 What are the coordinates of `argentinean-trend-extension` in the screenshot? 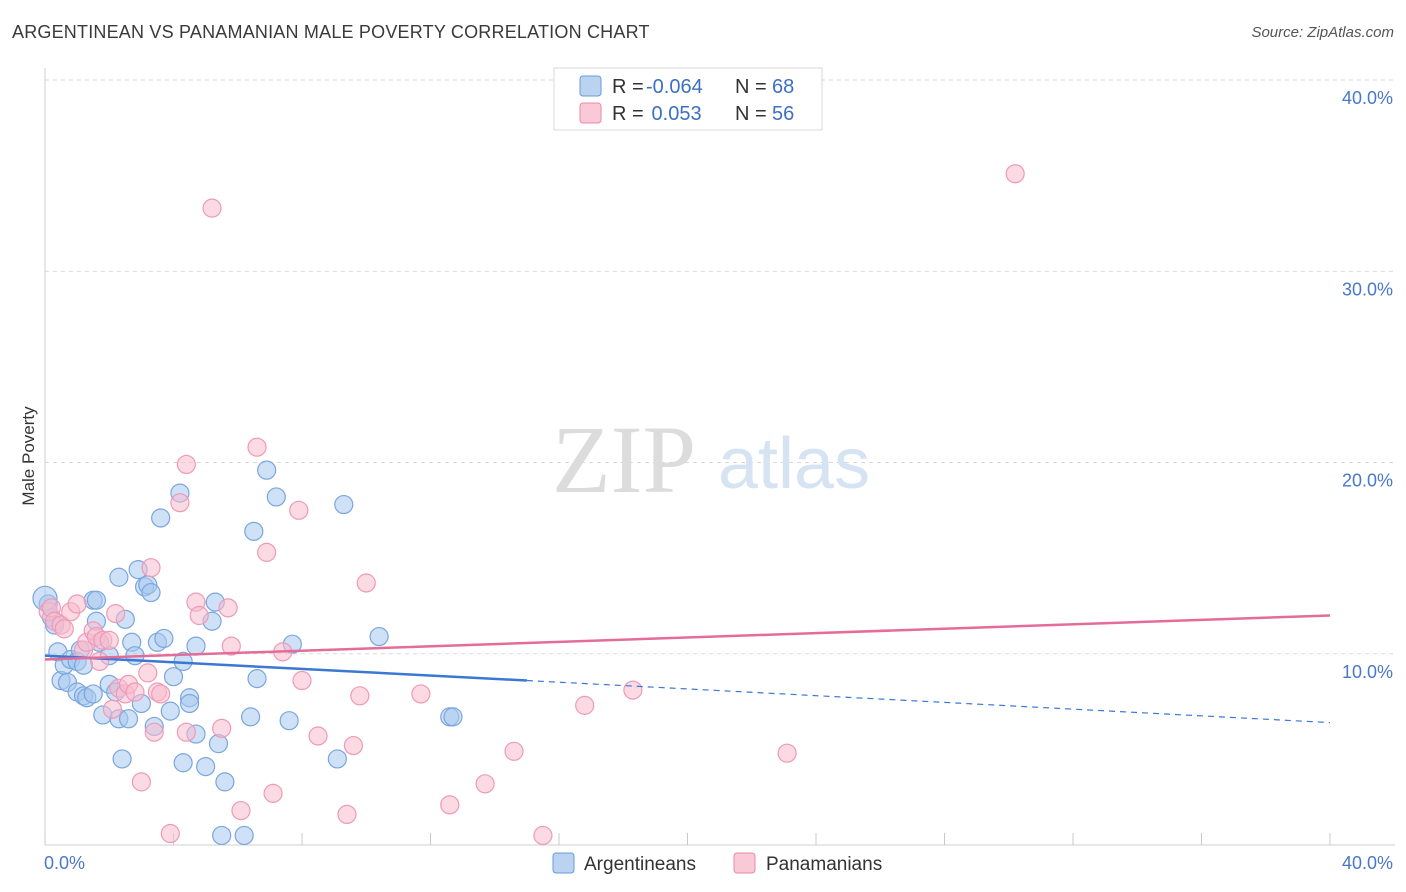 It's located at (928, 701).